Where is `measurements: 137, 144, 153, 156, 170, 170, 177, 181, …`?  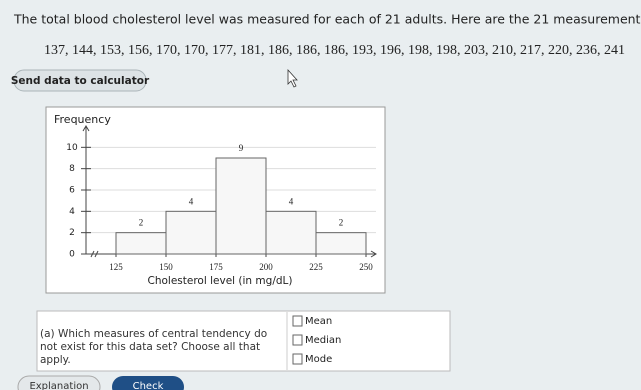
measurements: 137, 144, 153, 156, 170, 170, 177, 181, … is located at coordinates (334, 50).